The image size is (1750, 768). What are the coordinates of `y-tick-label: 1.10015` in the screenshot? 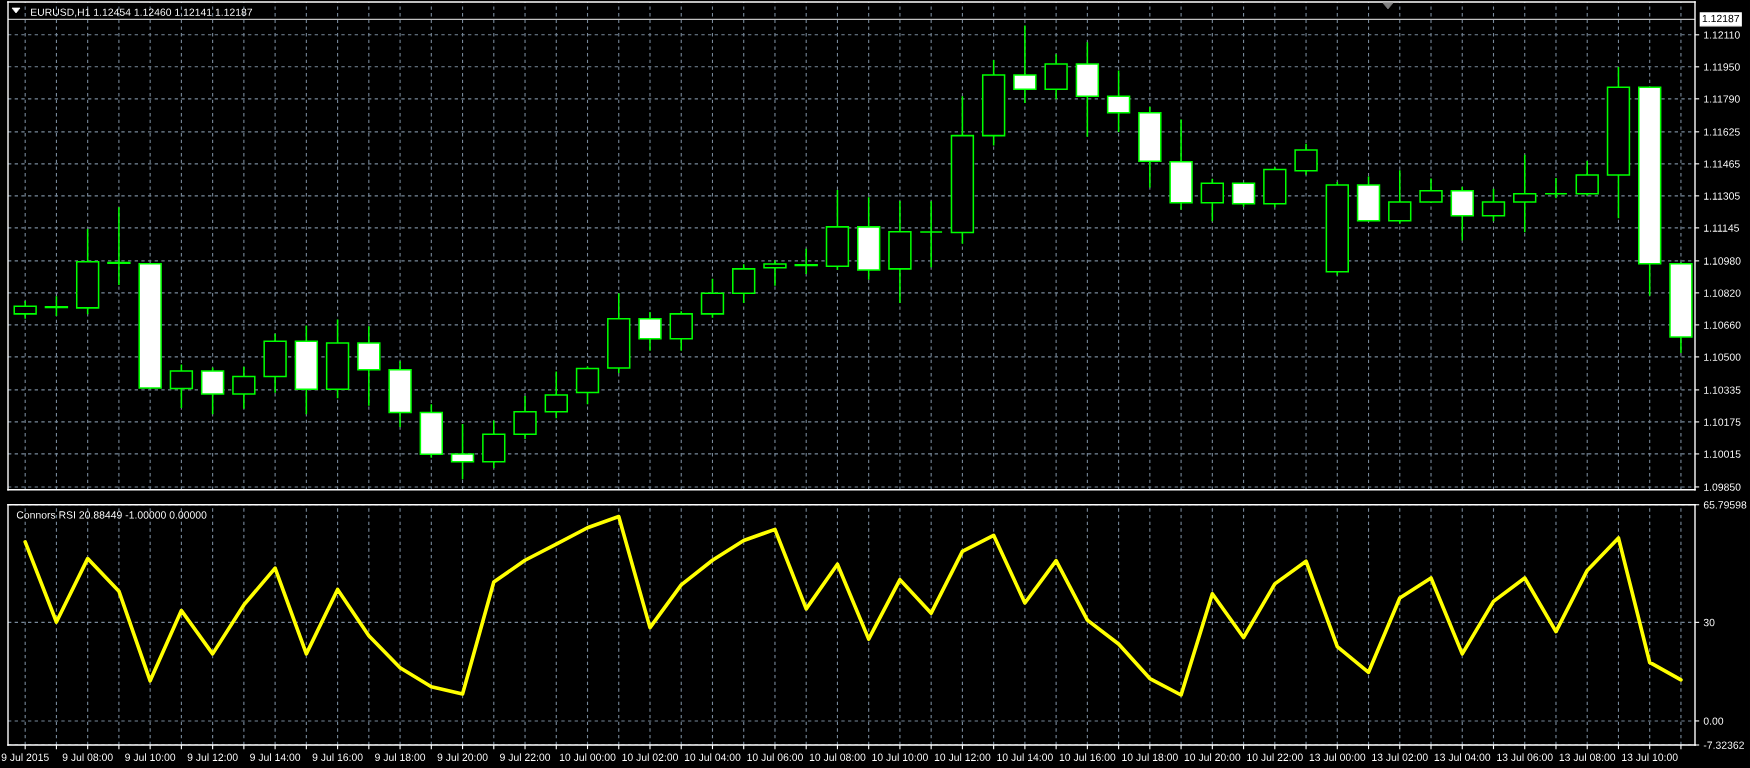 It's located at (1722, 454).